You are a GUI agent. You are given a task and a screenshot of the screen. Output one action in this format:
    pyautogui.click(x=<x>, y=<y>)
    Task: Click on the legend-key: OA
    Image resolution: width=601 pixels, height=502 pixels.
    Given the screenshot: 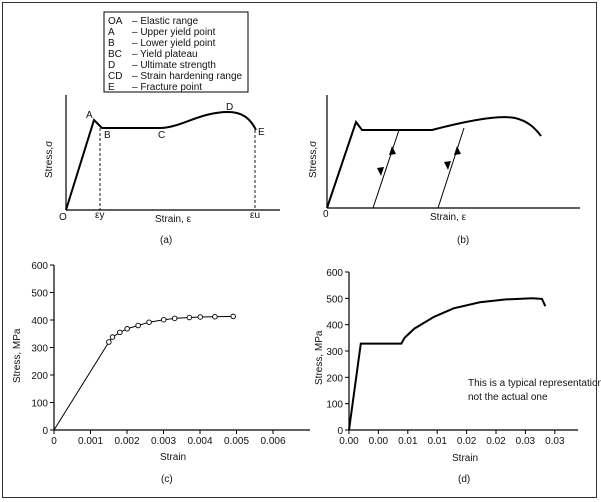 What is the action you would take?
    pyautogui.click(x=115, y=21)
    